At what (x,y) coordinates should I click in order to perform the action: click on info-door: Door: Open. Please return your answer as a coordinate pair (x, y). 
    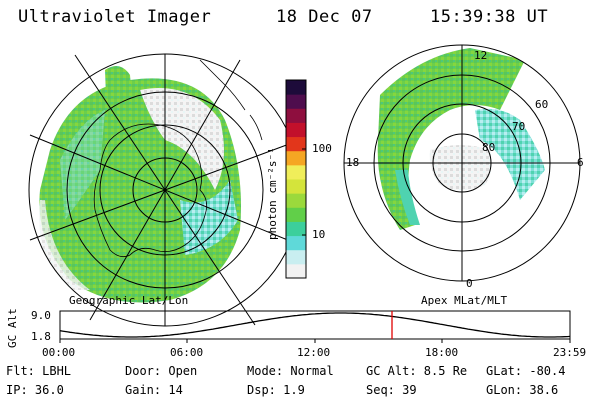
    Looking at the image, I should click on (161, 371).